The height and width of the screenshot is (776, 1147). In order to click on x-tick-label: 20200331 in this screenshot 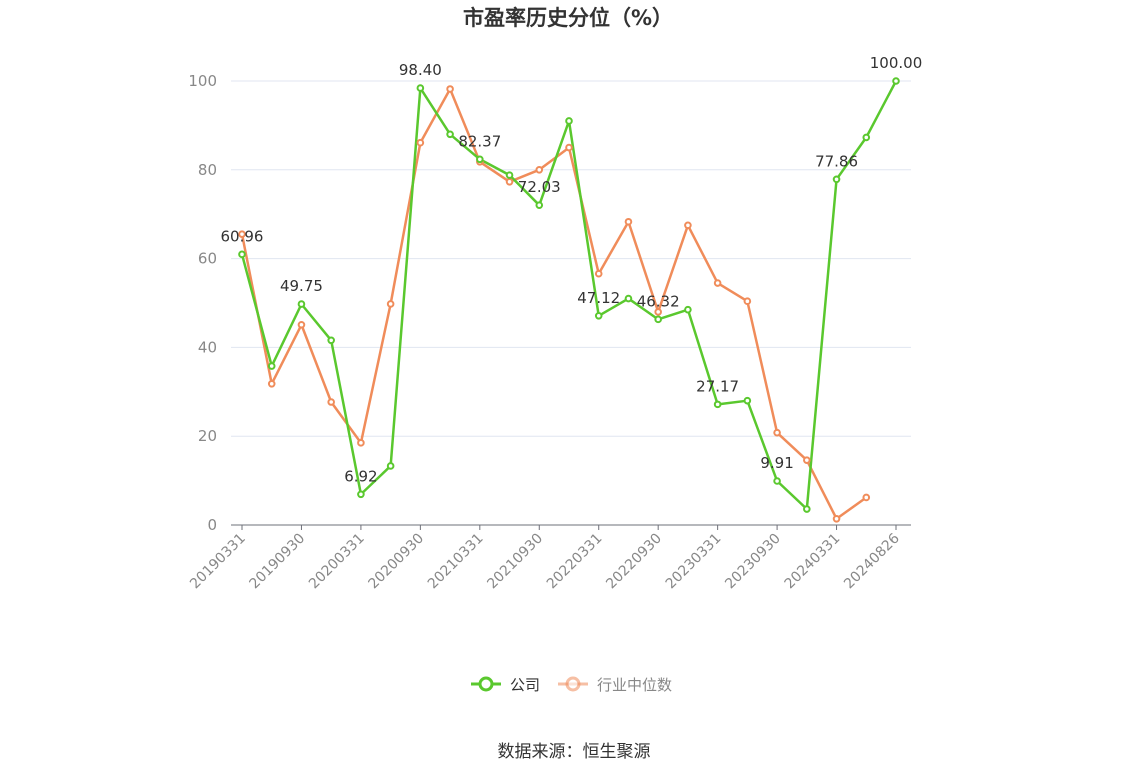, I will do `click(337, 562)`.